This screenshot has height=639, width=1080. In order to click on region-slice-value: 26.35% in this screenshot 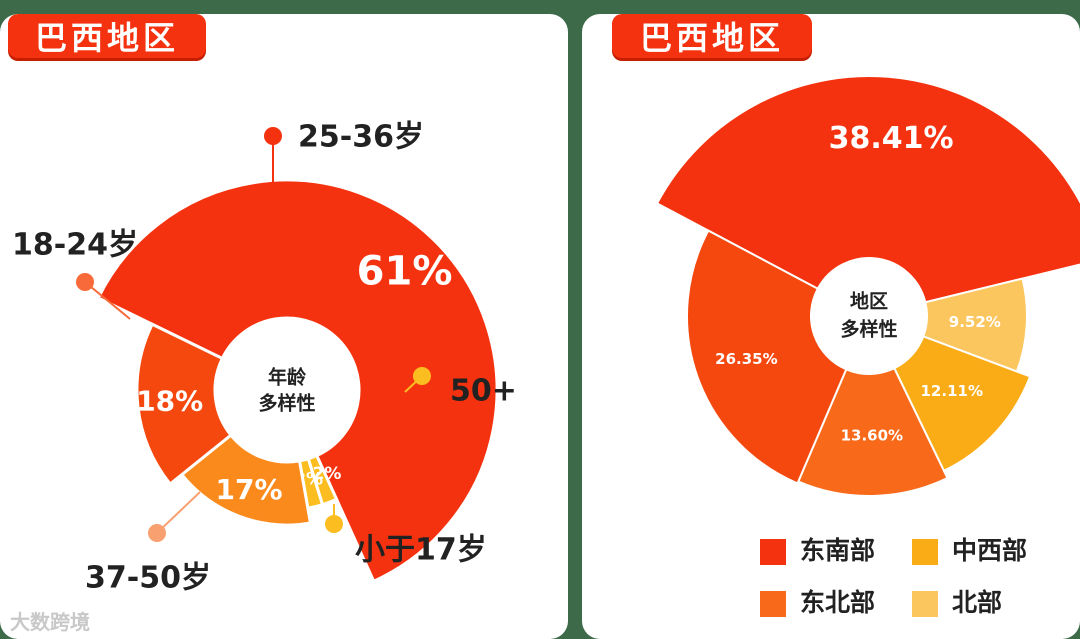, I will do `click(746, 359)`.